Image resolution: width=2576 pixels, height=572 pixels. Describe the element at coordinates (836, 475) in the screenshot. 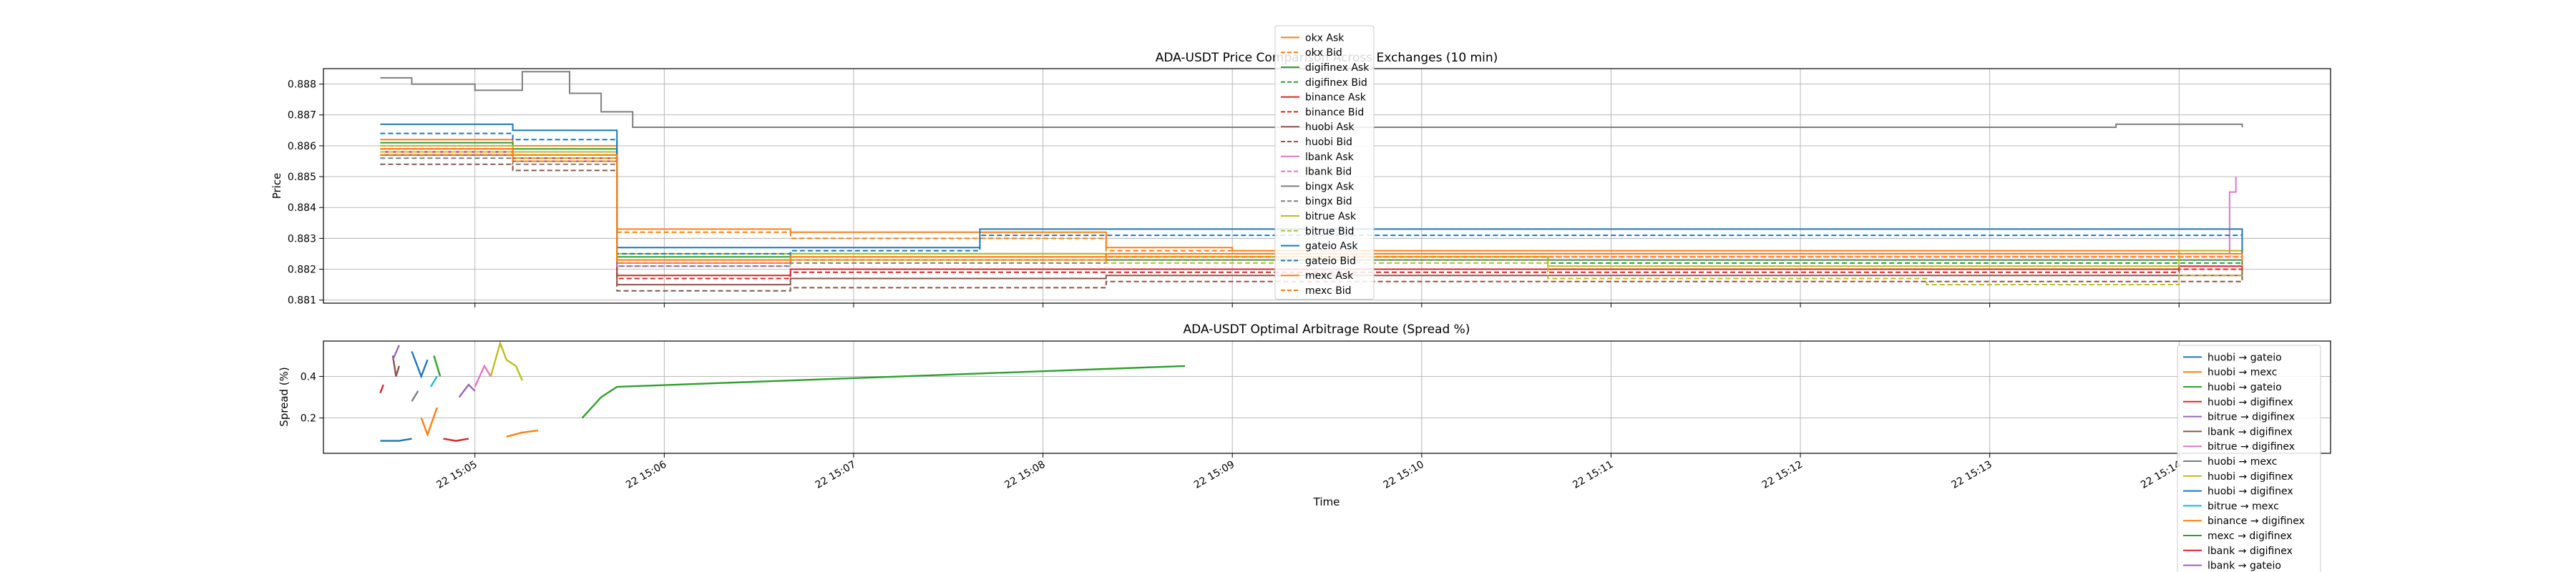

I see `x-tick-label: 22 15:07` at that location.